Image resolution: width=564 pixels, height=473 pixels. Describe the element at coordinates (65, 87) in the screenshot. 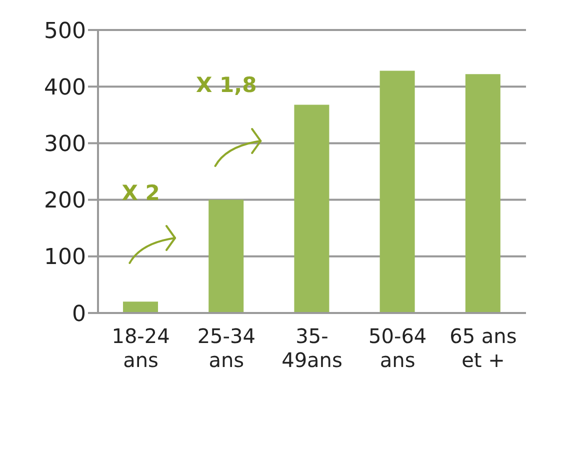

I see `y-tick-label: 400` at that location.